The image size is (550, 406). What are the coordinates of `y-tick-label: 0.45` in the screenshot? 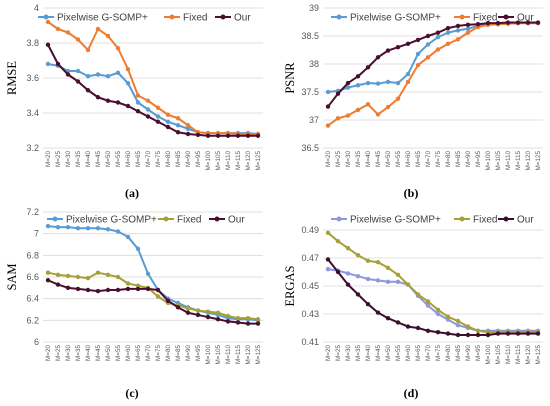 It's located at (310, 286).